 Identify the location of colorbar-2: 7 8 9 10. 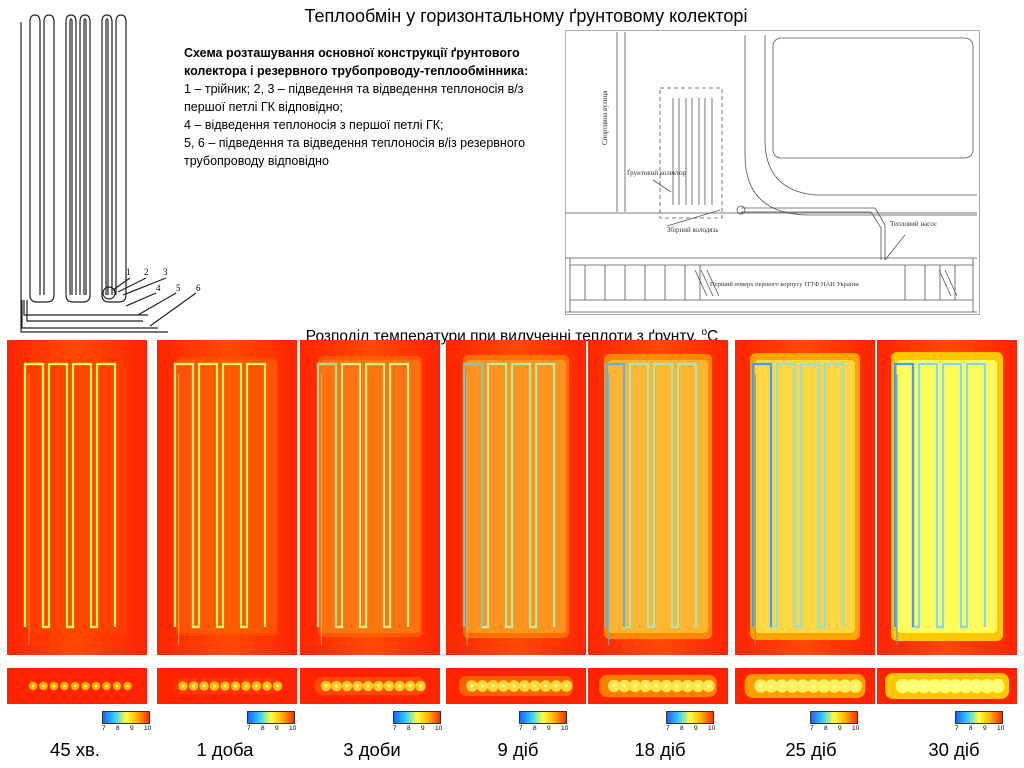
(272, 722).